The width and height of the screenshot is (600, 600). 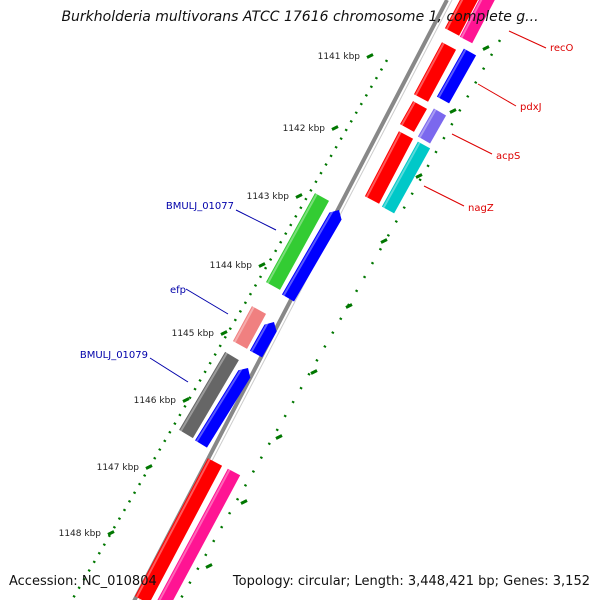 I want to click on feature-bottom-red, so click(x=178, y=529).